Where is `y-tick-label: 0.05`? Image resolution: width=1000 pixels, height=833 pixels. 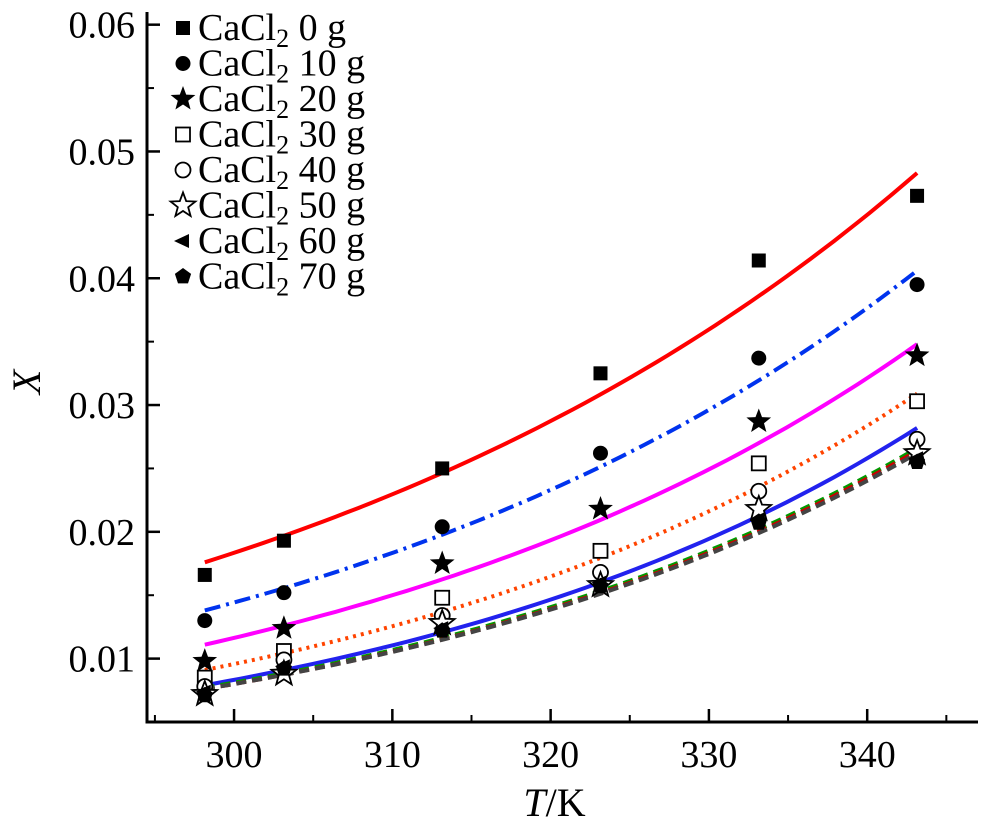 y-tick-label: 0.05 is located at coordinates (102, 152).